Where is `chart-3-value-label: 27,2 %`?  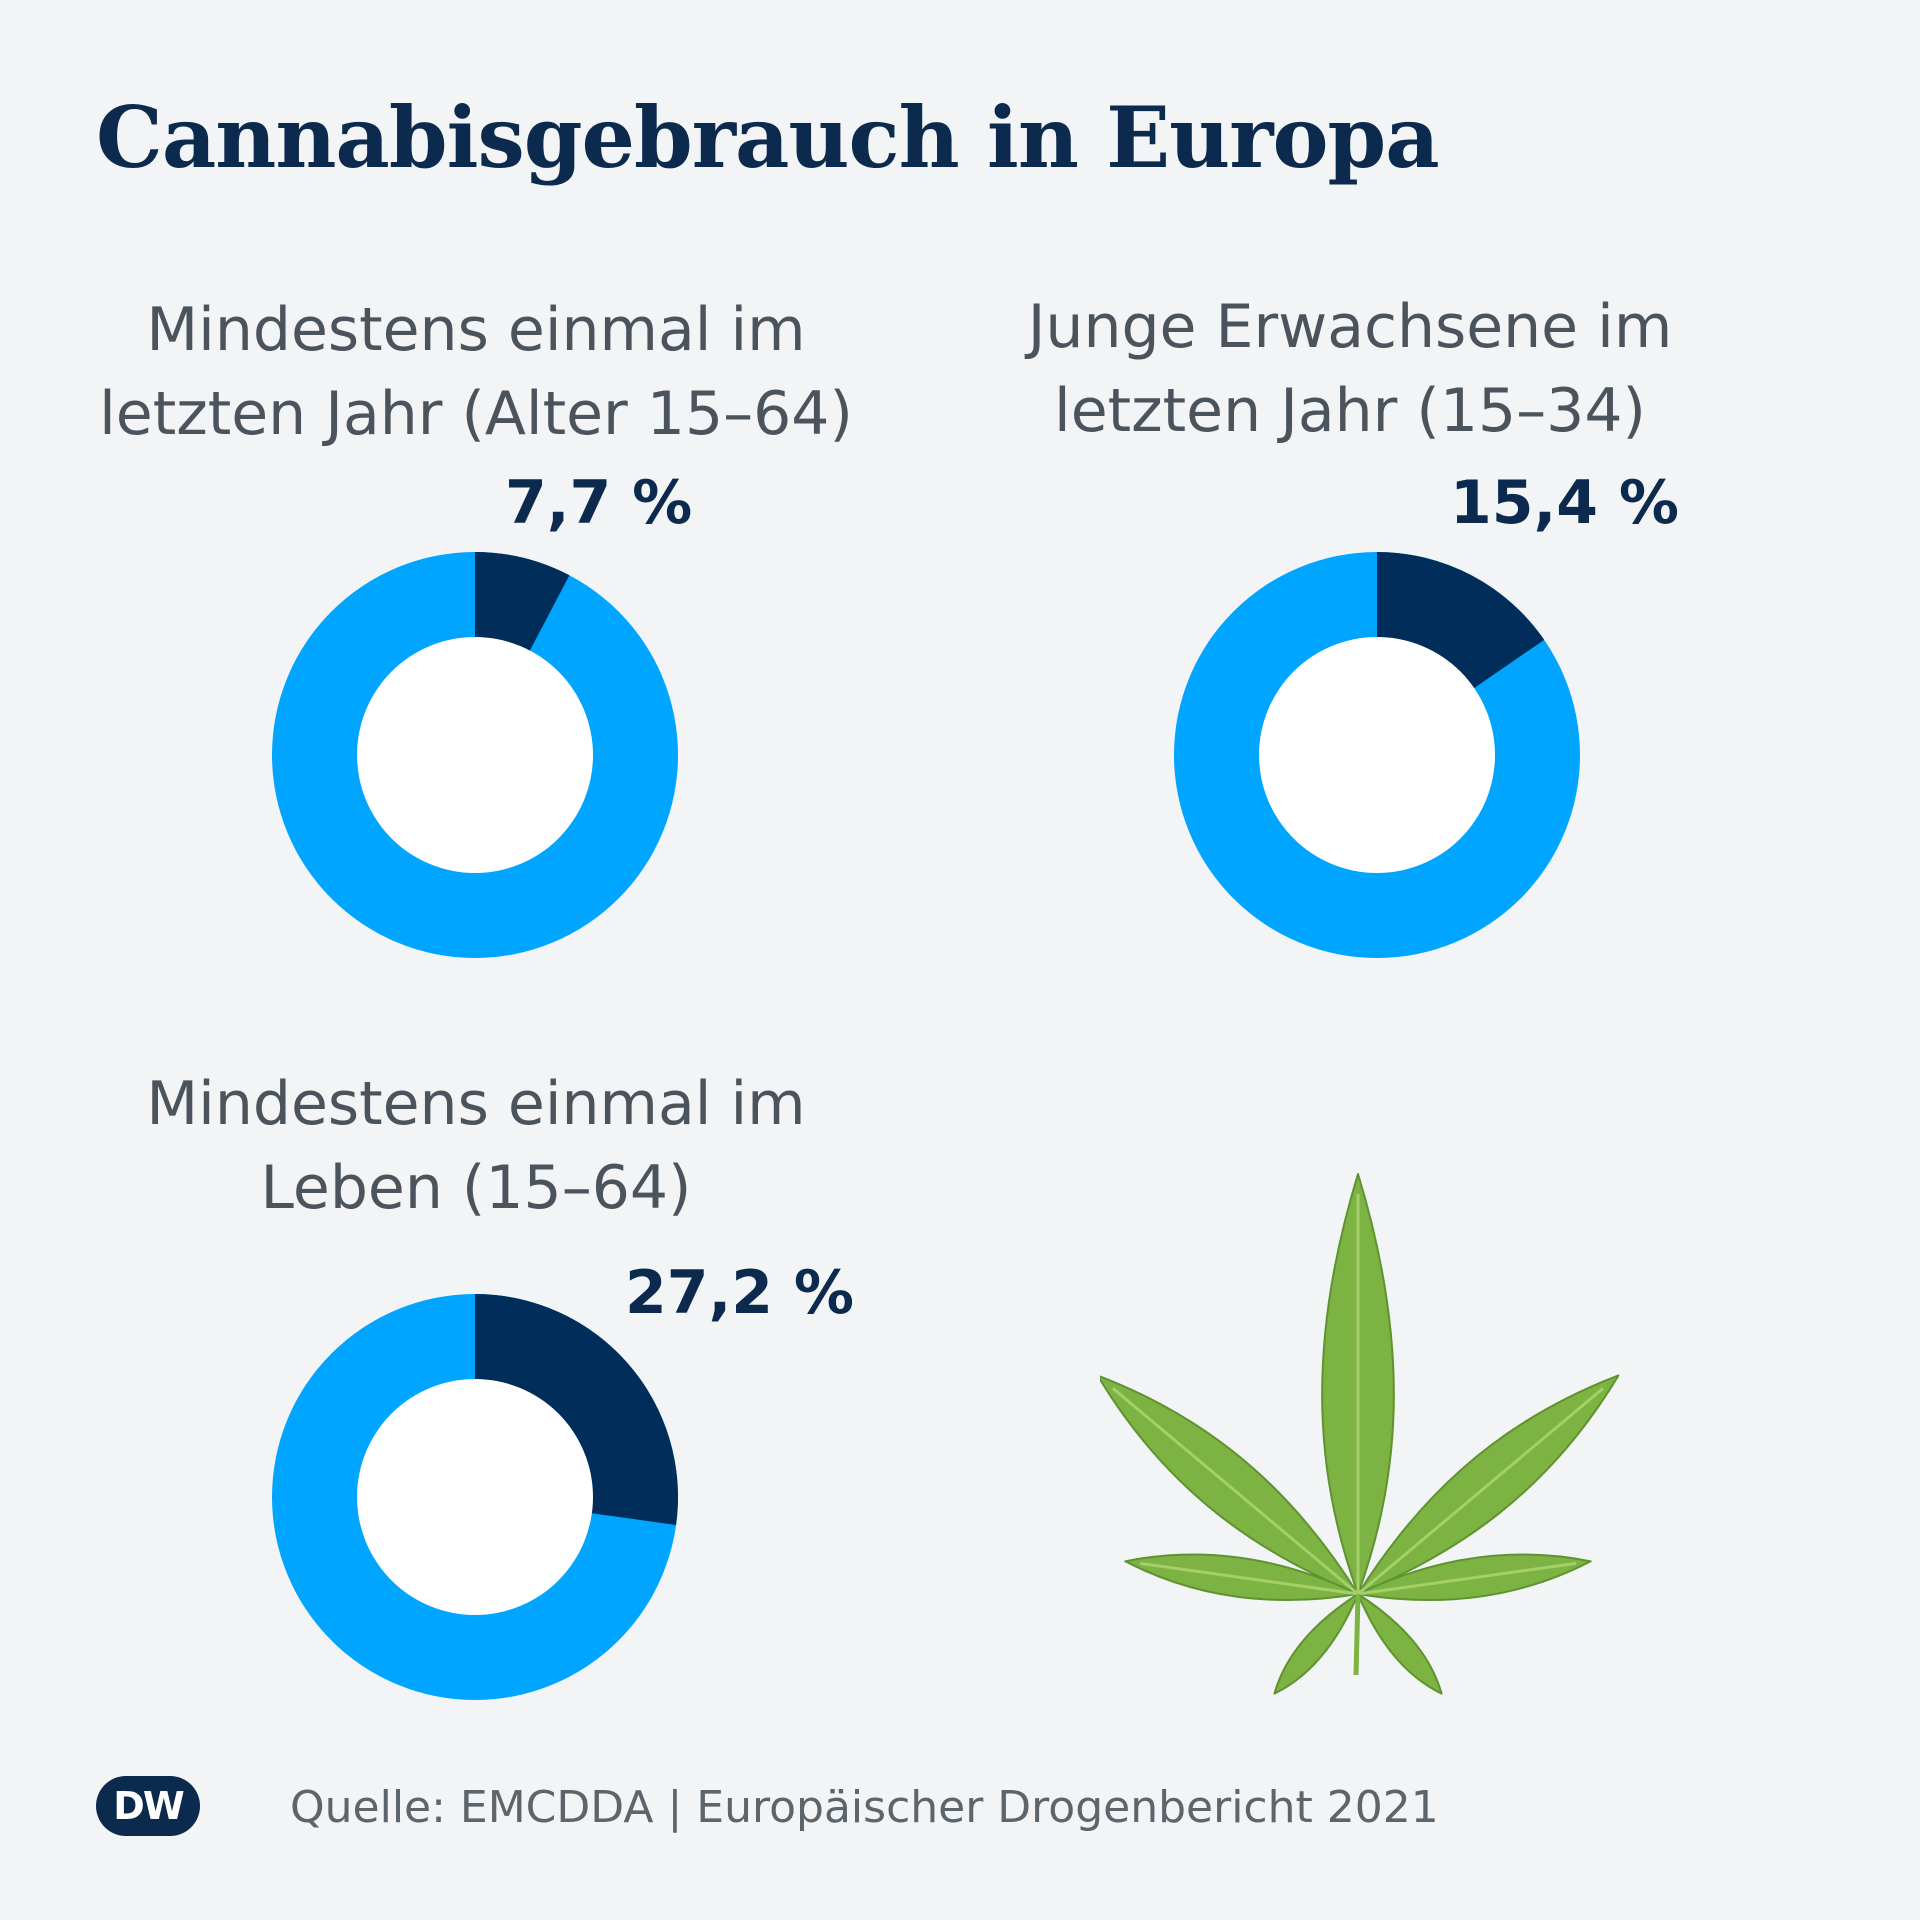
chart-3-value-label: 27,2 % is located at coordinates (740, 1293).